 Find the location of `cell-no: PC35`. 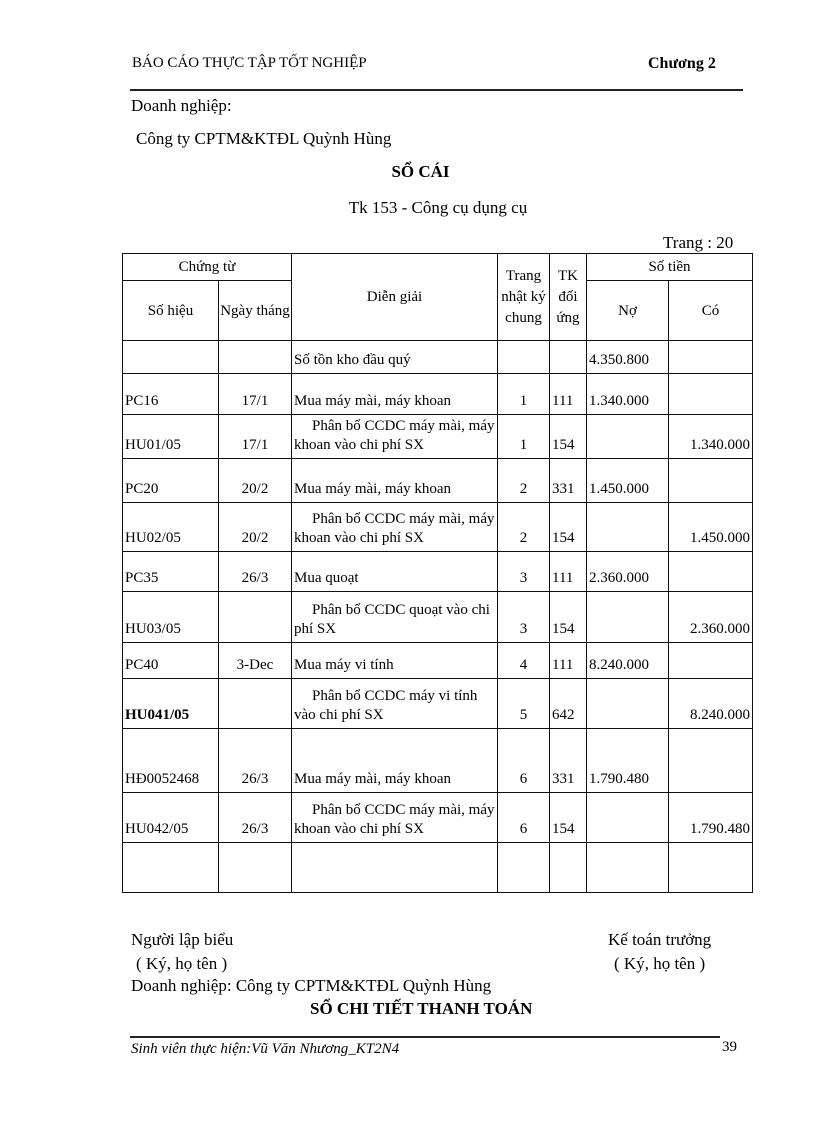

cell-no: PC35 is located at coordinates (170, 571).